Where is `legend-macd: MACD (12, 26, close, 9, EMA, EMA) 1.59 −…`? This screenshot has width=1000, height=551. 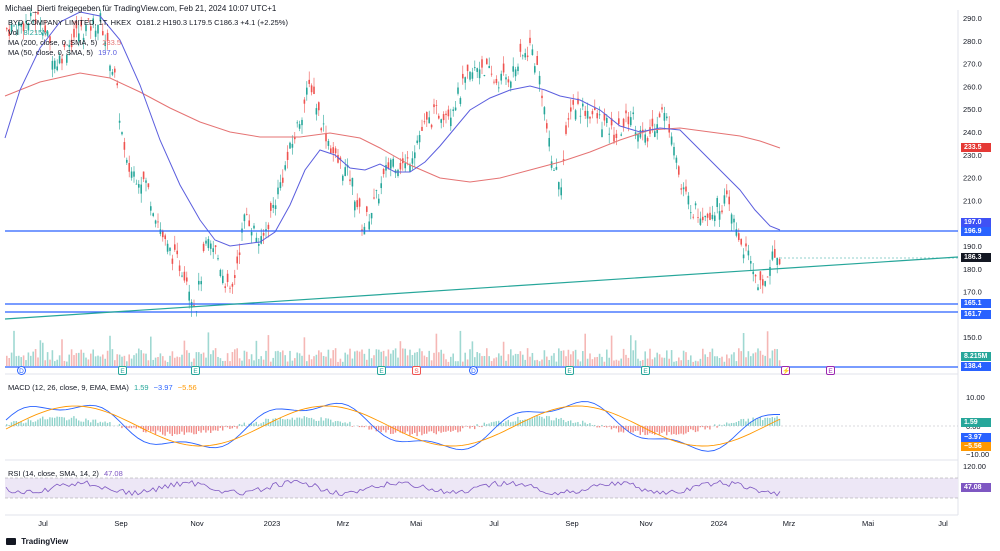
legend-macd: MACD (12, 26, close, 9, EMA, EMA) 1.59 −… is located at coordinates (102, 387).